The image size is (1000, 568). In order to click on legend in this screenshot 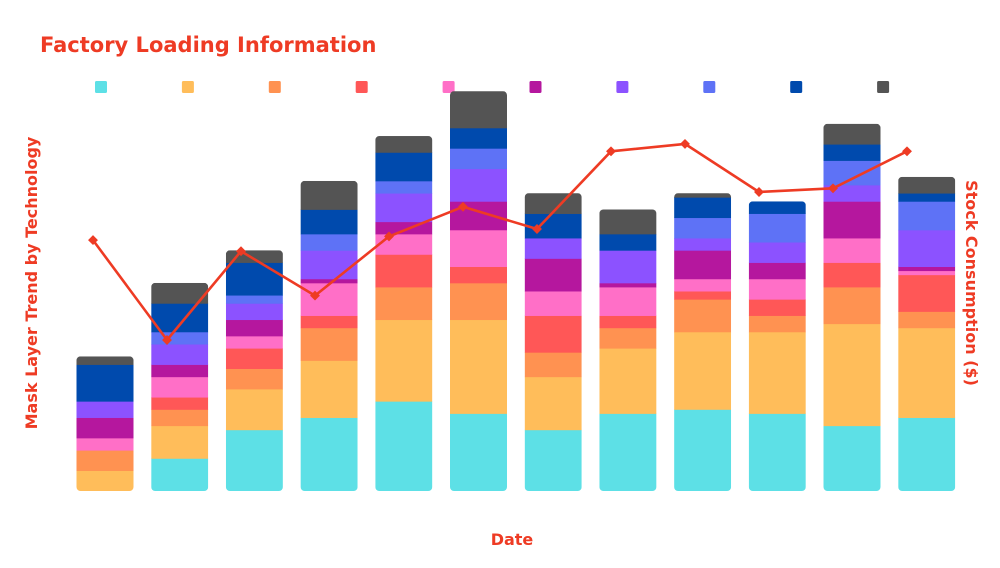, I will do `click(492, 87)`.